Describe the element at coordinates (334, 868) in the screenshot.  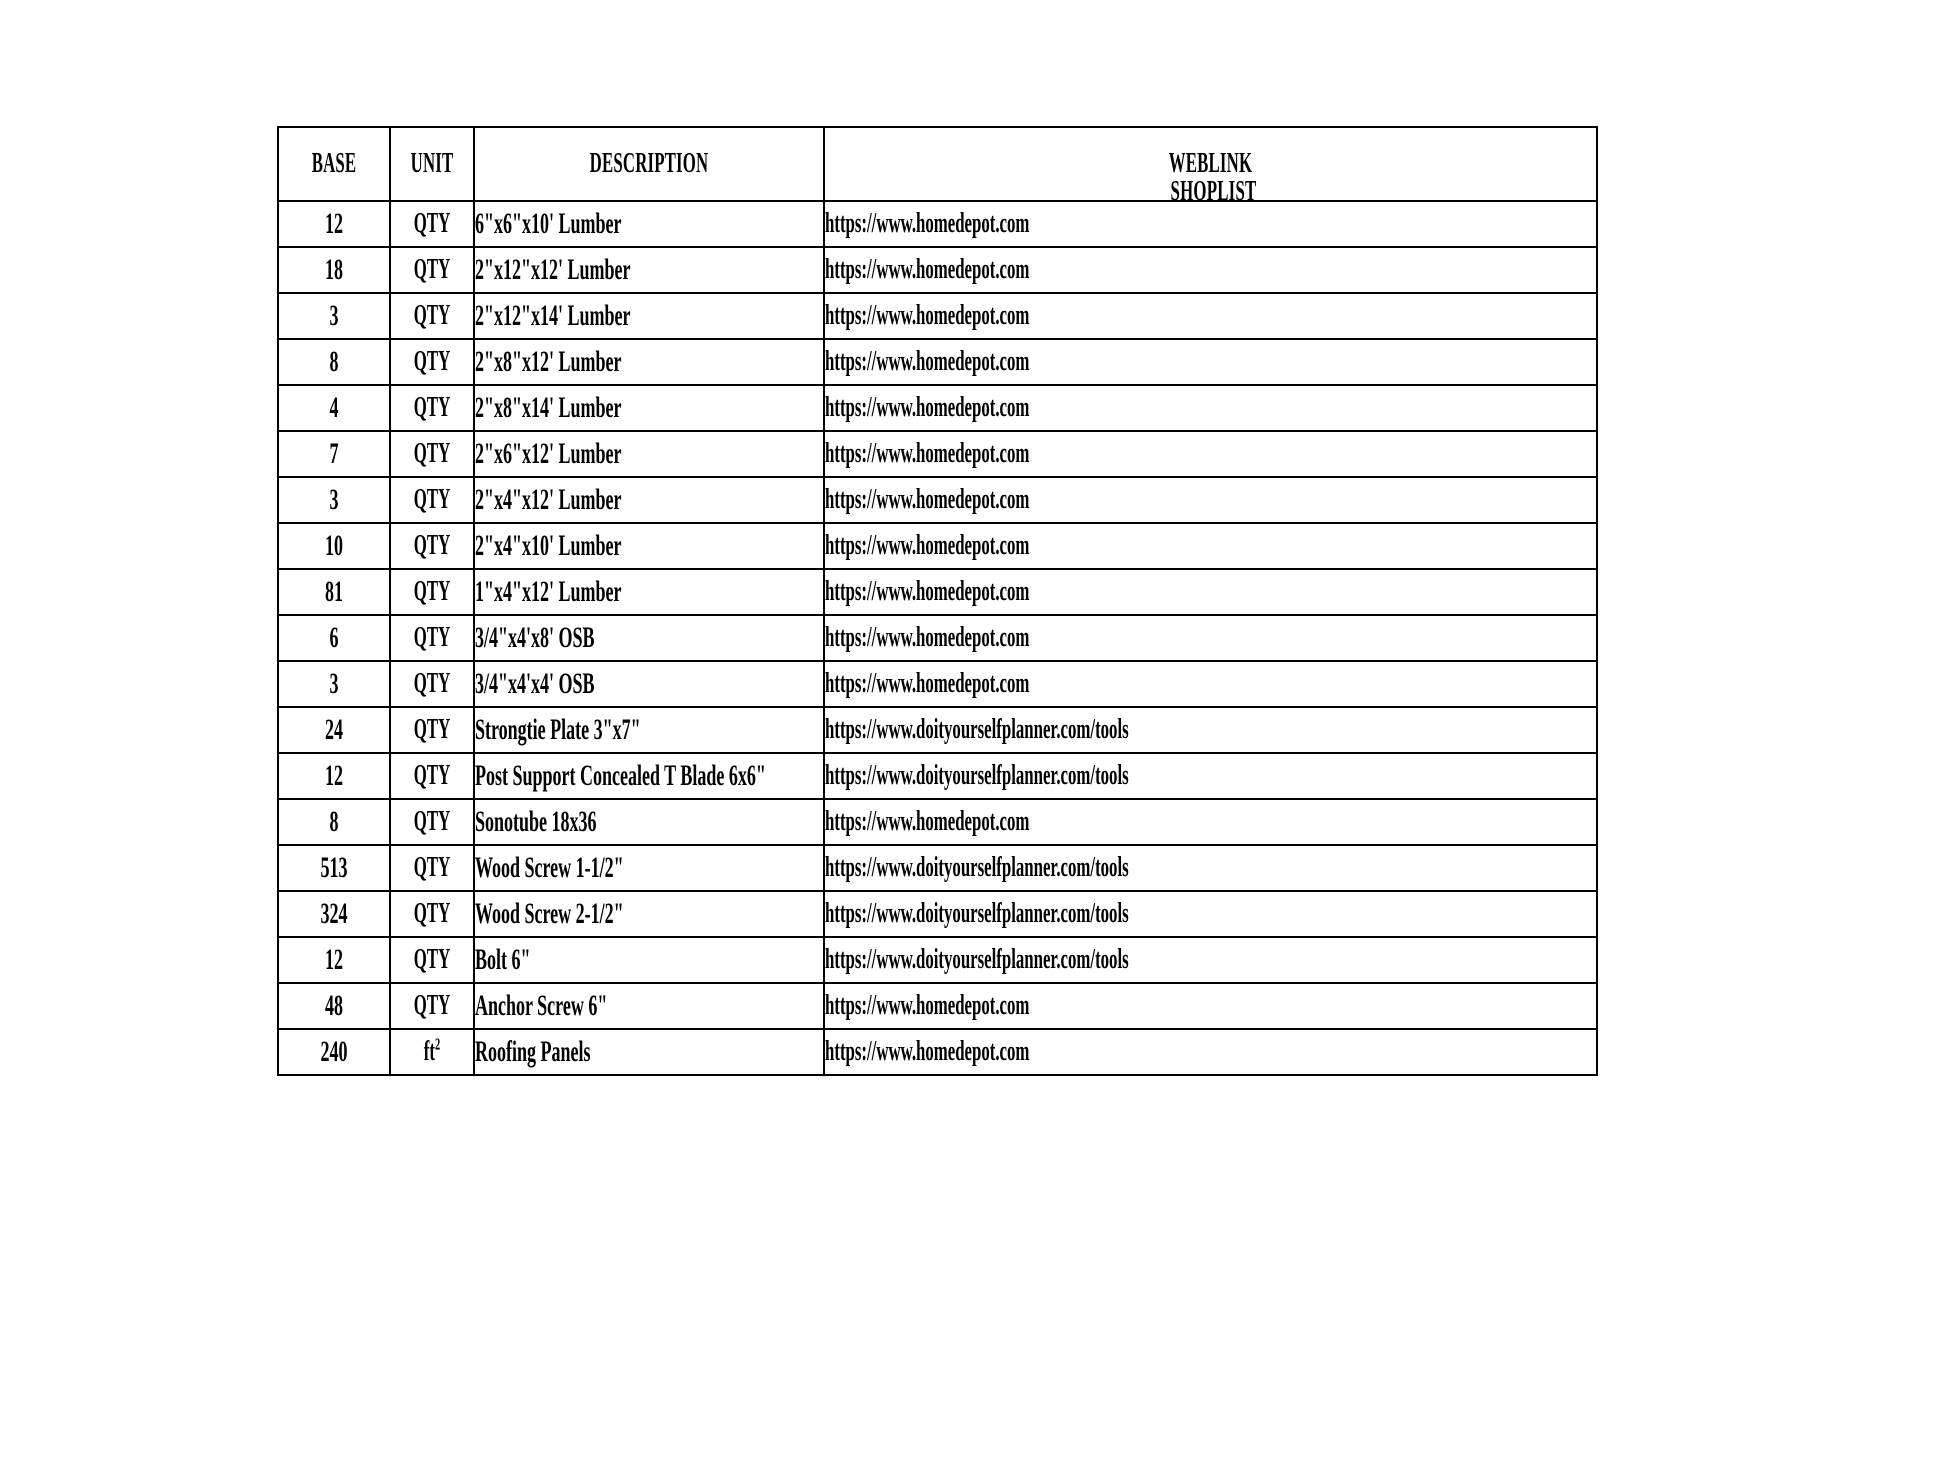
I see `cell-base: 513` at that location.